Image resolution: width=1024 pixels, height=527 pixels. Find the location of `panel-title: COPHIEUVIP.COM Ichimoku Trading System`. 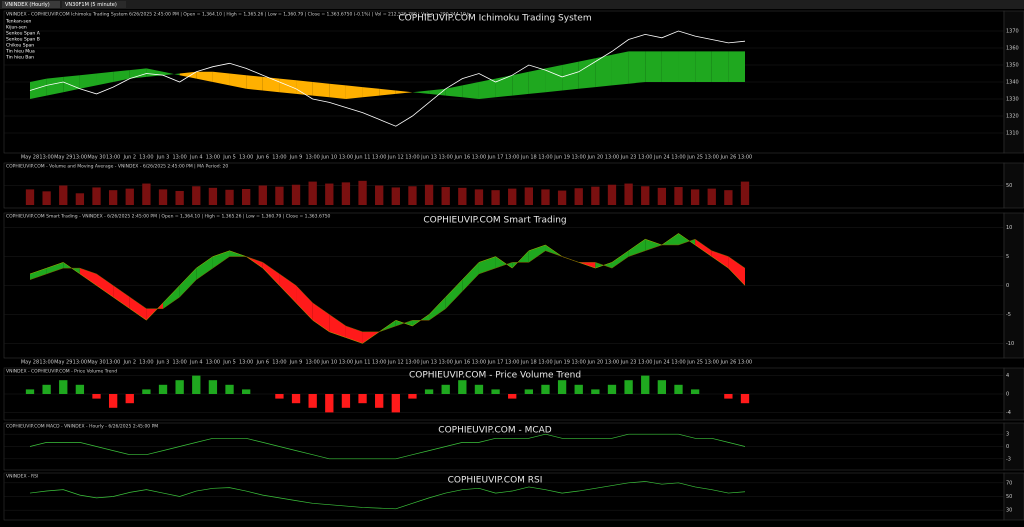

panel-title: COPHIEUVIP.COM Ichimoku Trading System is located at coordinates (494, 19).